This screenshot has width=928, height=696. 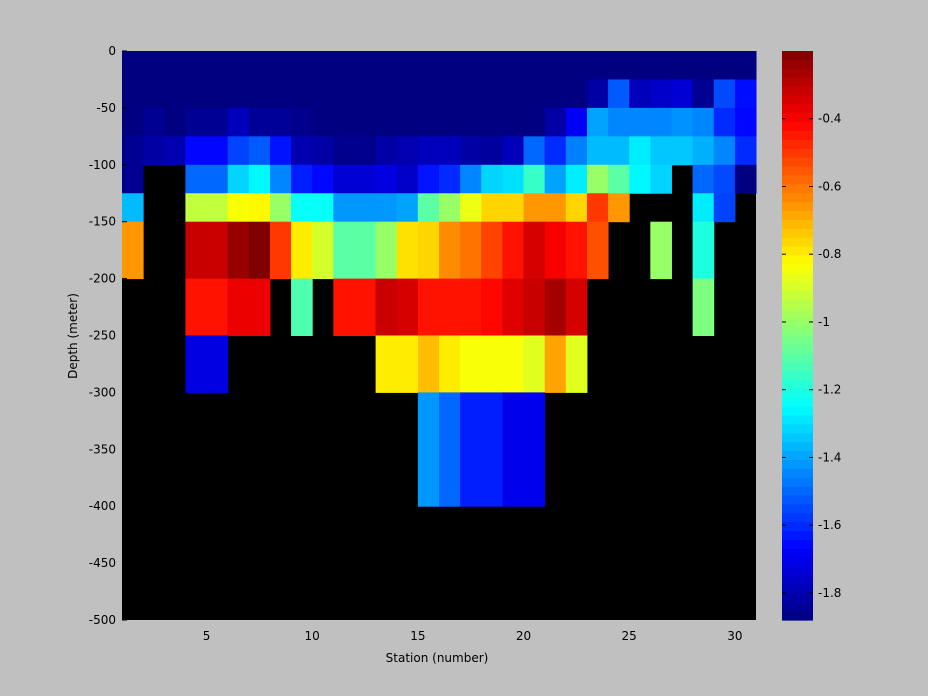 What do you see at coordinates (417, 636) in the screenshot?
I see `x-tick-label: 15` at bounding box center [417, 636].